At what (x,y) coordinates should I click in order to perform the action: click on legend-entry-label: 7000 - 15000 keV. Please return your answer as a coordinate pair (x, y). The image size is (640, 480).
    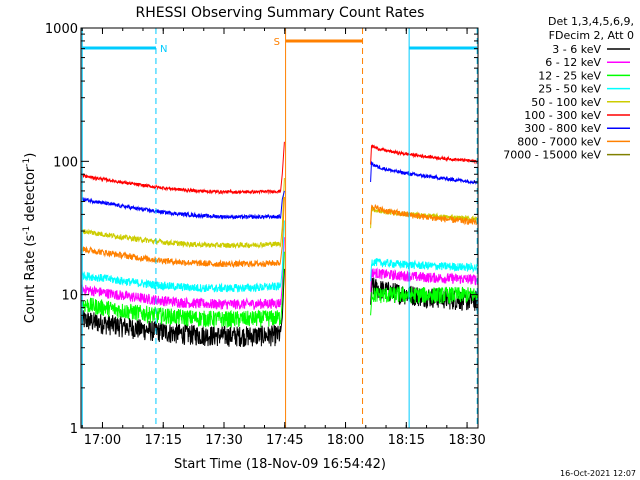
    Looking at the image, I should click on (552, 155).